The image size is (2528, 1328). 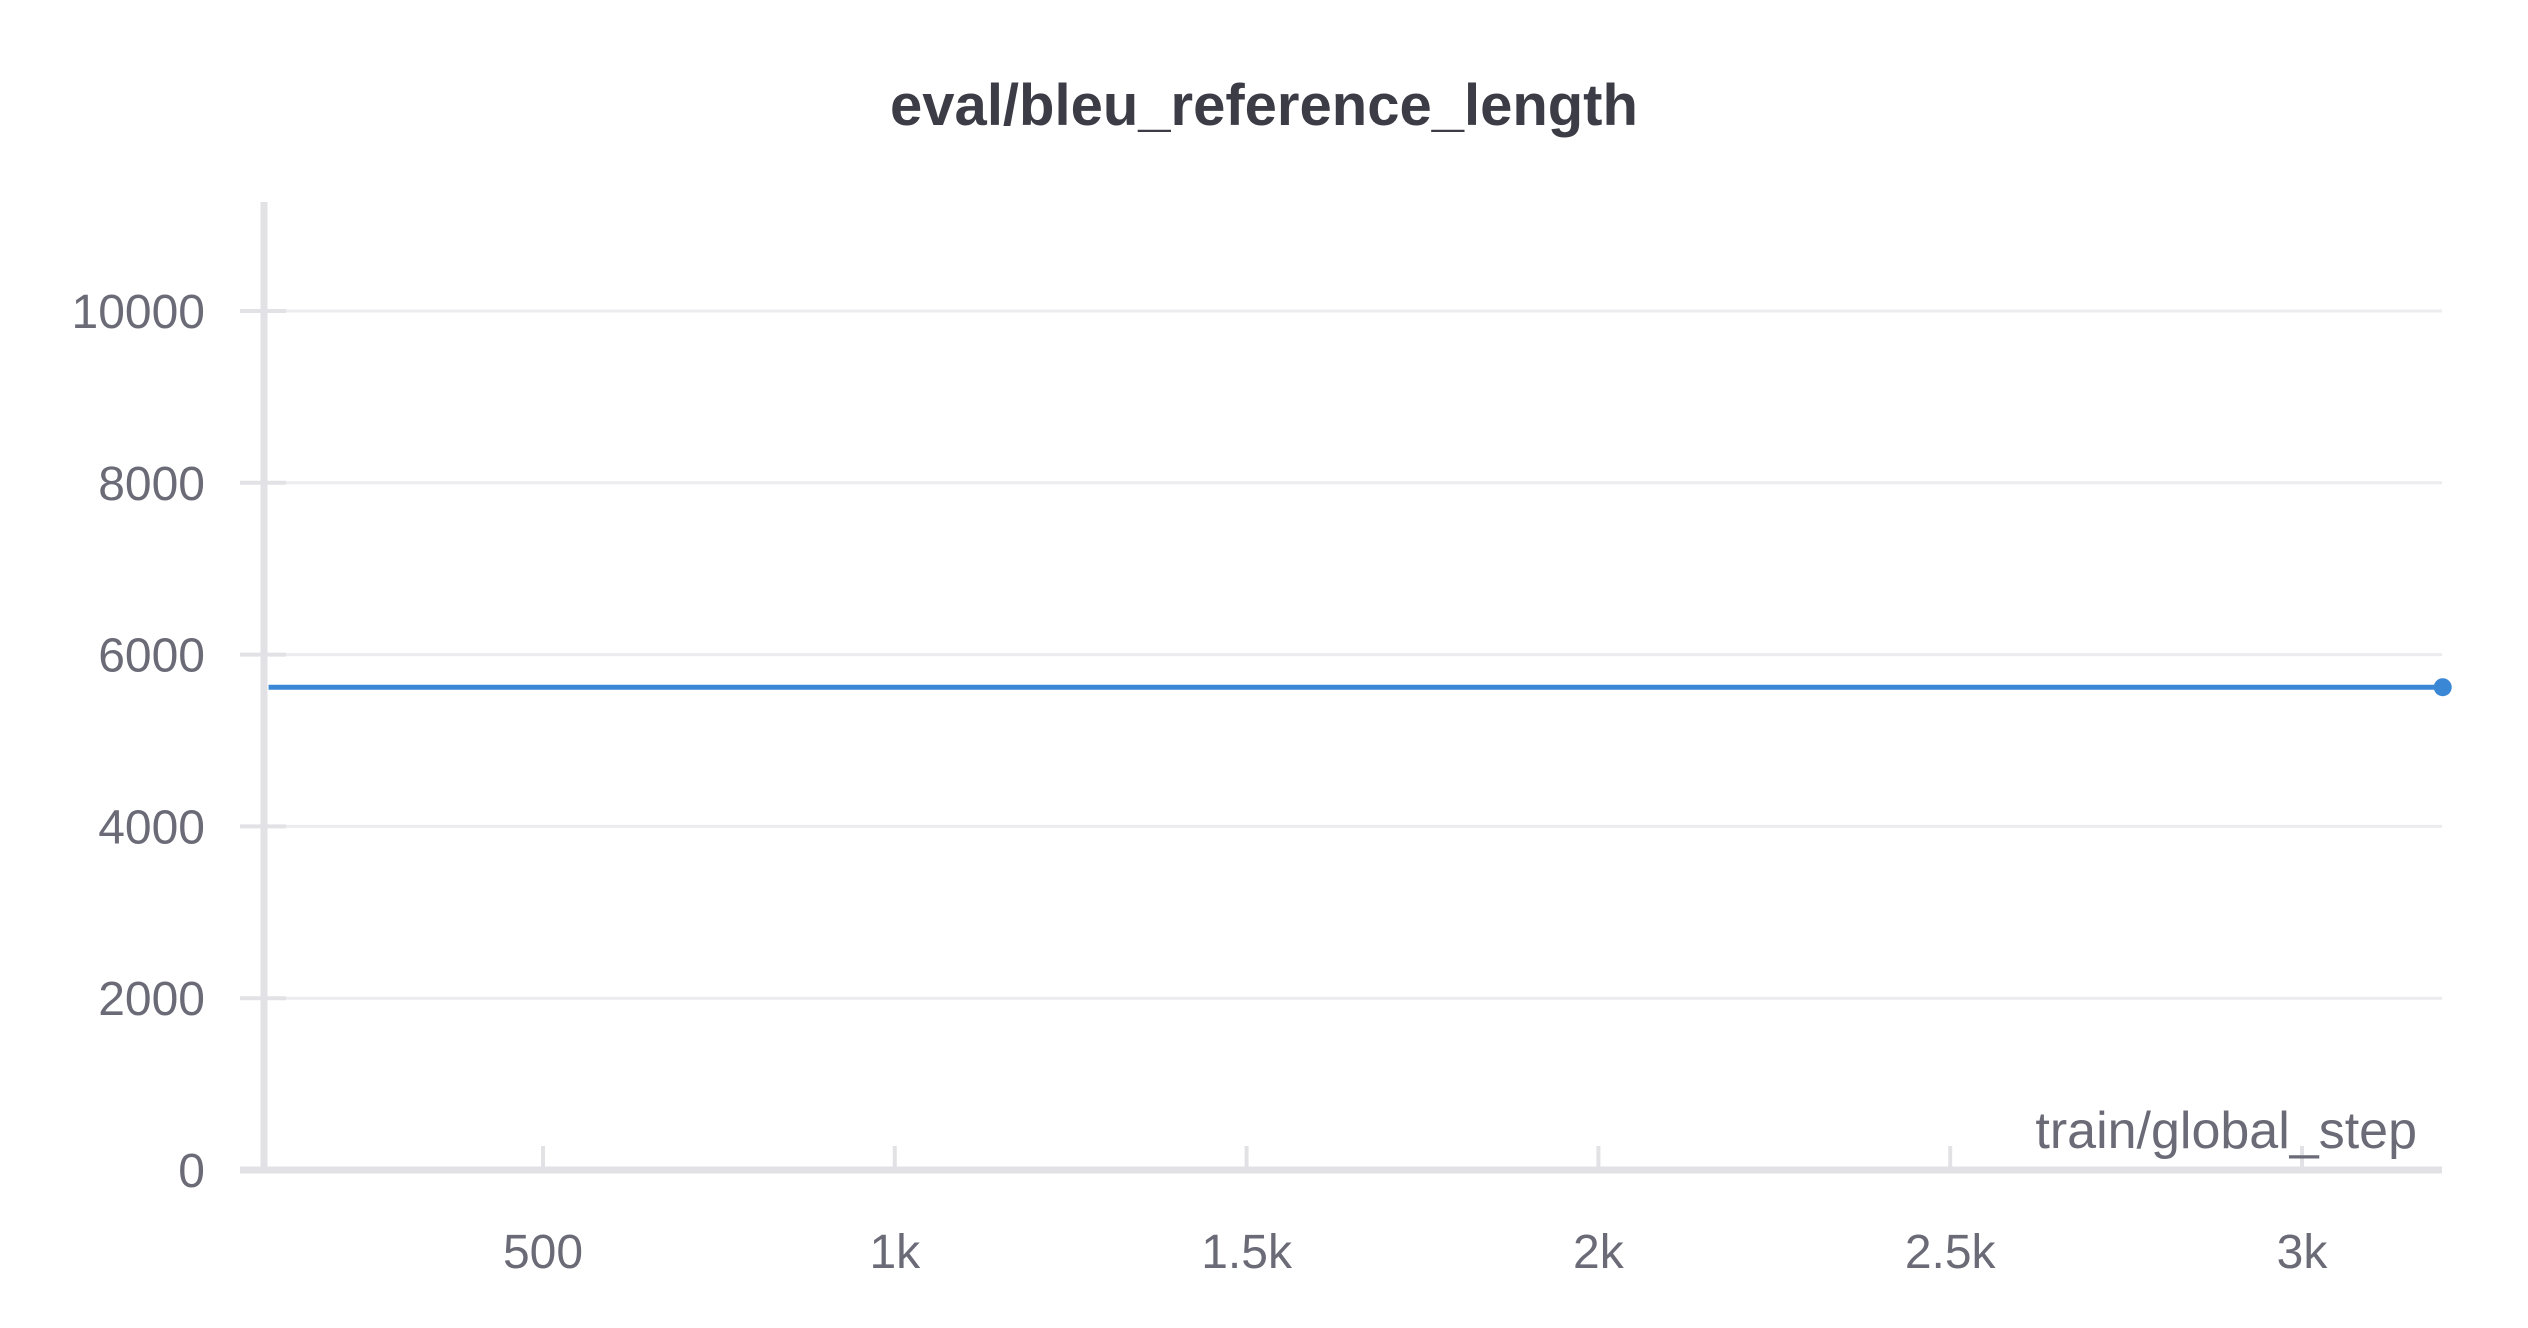 I want to click on x-ticks: 500 1k 1.5k 2k 2.5k 3k, so click(x=1415, y=1212).